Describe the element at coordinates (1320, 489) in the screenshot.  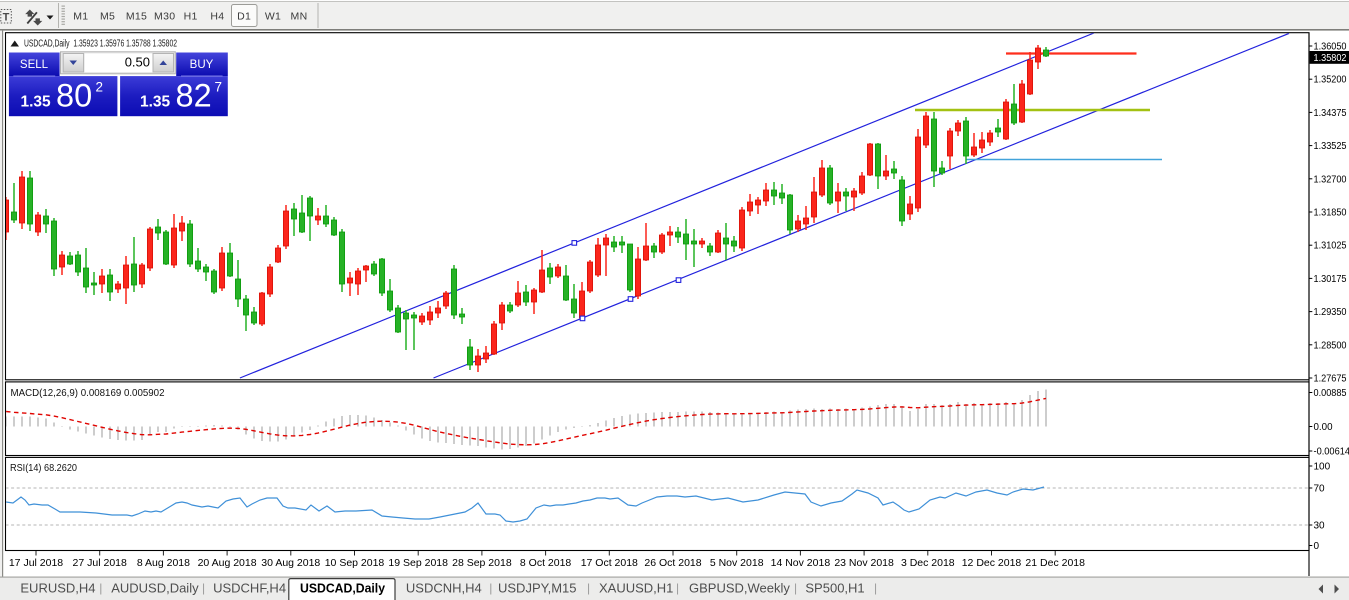
I see `svg-text: 70` at that location.